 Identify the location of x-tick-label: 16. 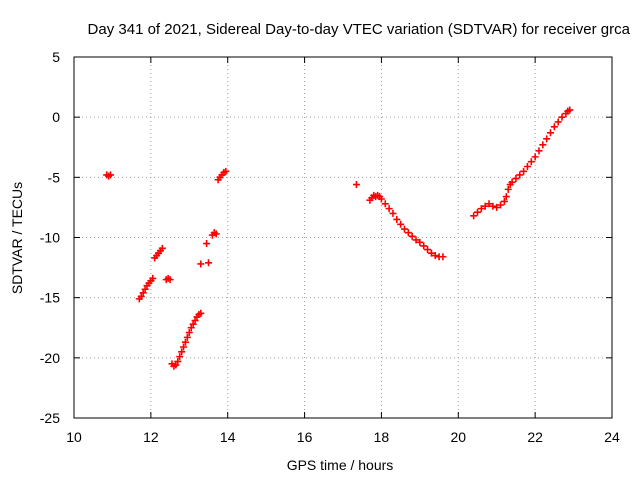
(305, 437).